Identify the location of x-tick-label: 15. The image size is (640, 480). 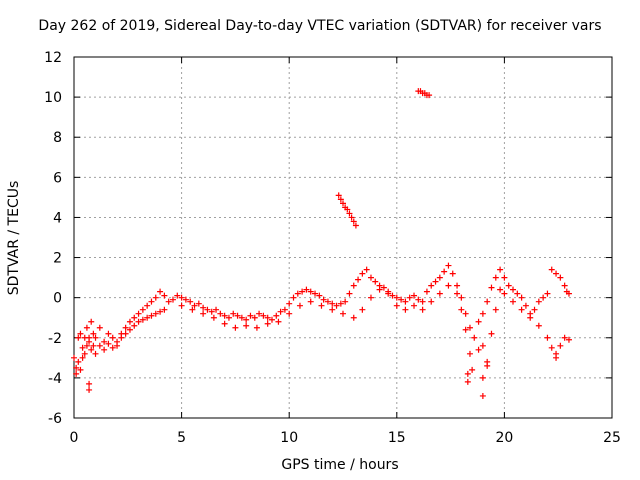
(397, 438).